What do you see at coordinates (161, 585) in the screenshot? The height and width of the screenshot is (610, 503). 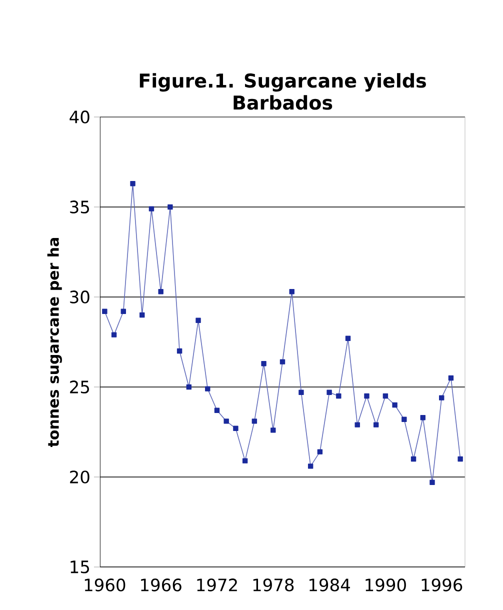 I see `x-tick-label: 1966` at bounding box center [161, 585].